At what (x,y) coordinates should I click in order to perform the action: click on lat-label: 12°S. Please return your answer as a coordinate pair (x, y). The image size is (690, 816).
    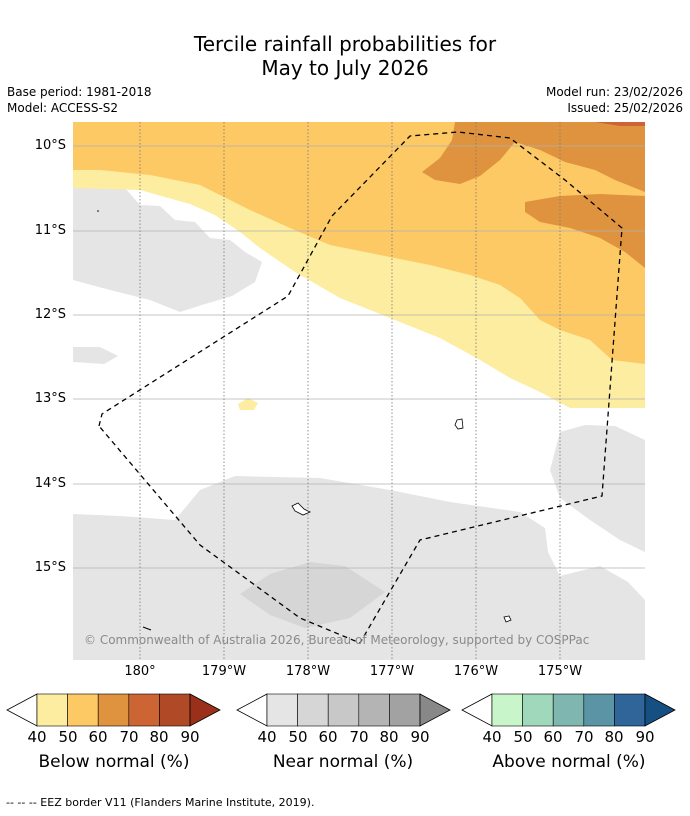
    Looking at the image, I should click on (50, 314).